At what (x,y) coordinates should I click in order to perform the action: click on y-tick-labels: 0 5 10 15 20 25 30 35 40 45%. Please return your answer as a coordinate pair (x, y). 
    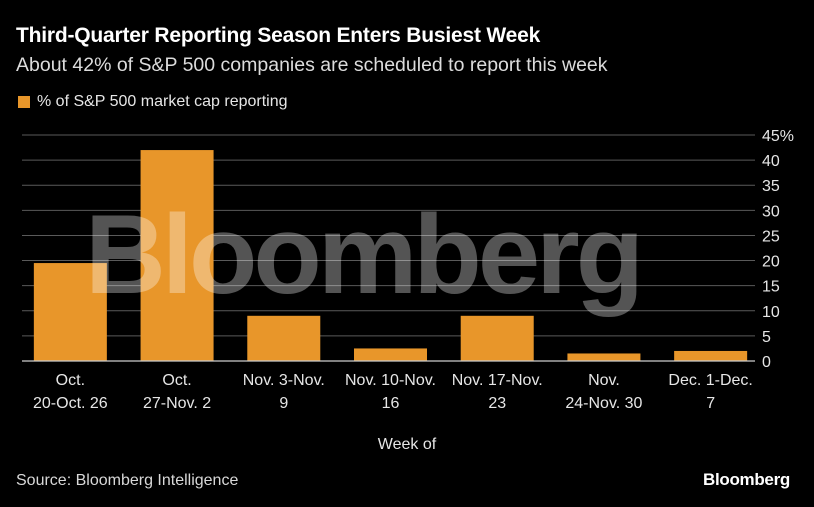
    Looking at the image, I should click on (778, 249).